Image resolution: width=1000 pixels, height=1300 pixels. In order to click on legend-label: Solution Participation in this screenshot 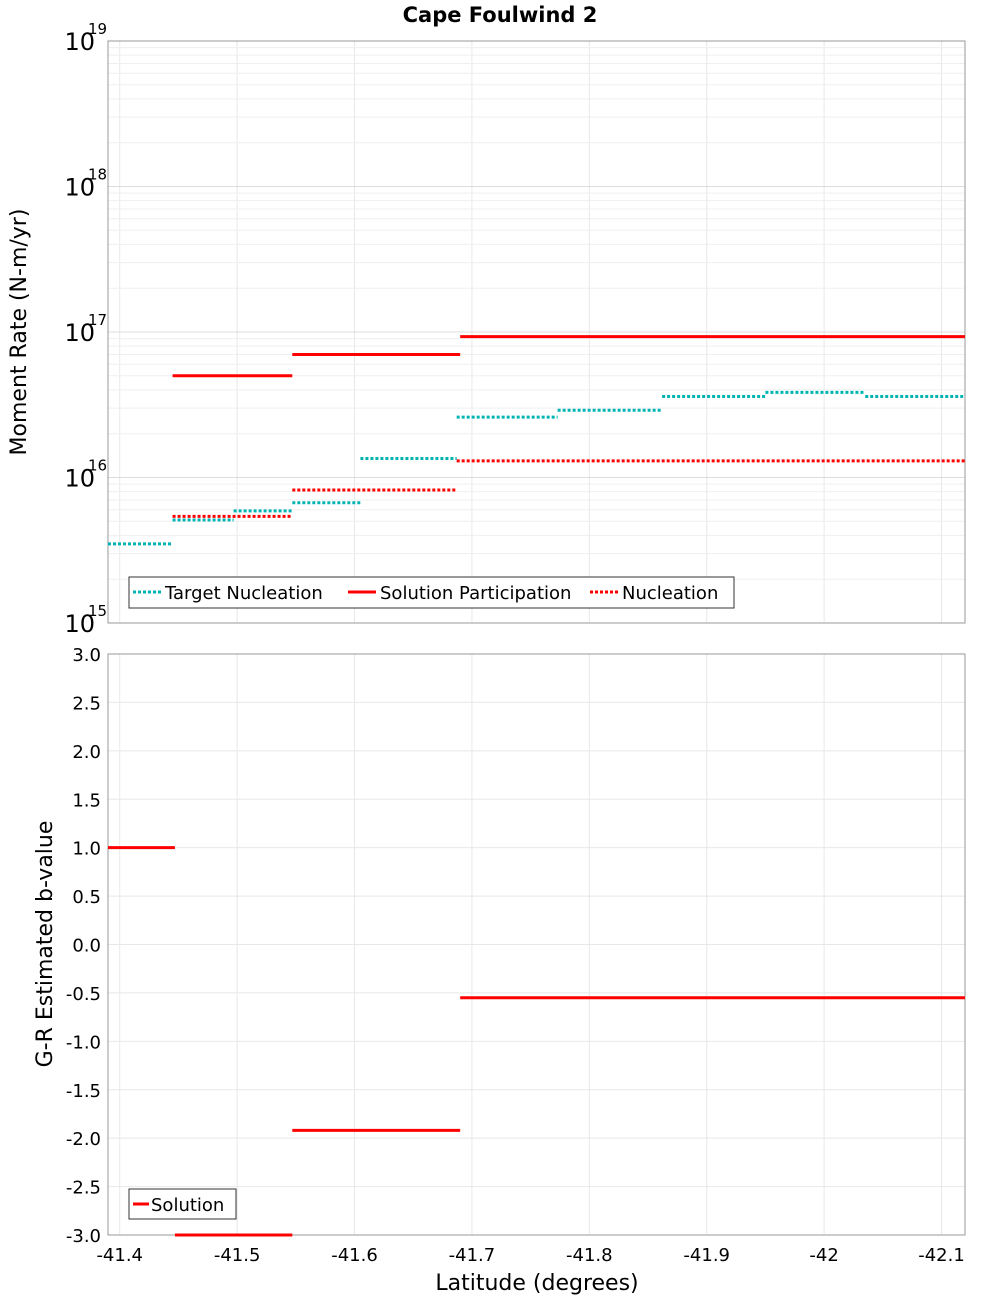, I will do `click(475, 593)`.